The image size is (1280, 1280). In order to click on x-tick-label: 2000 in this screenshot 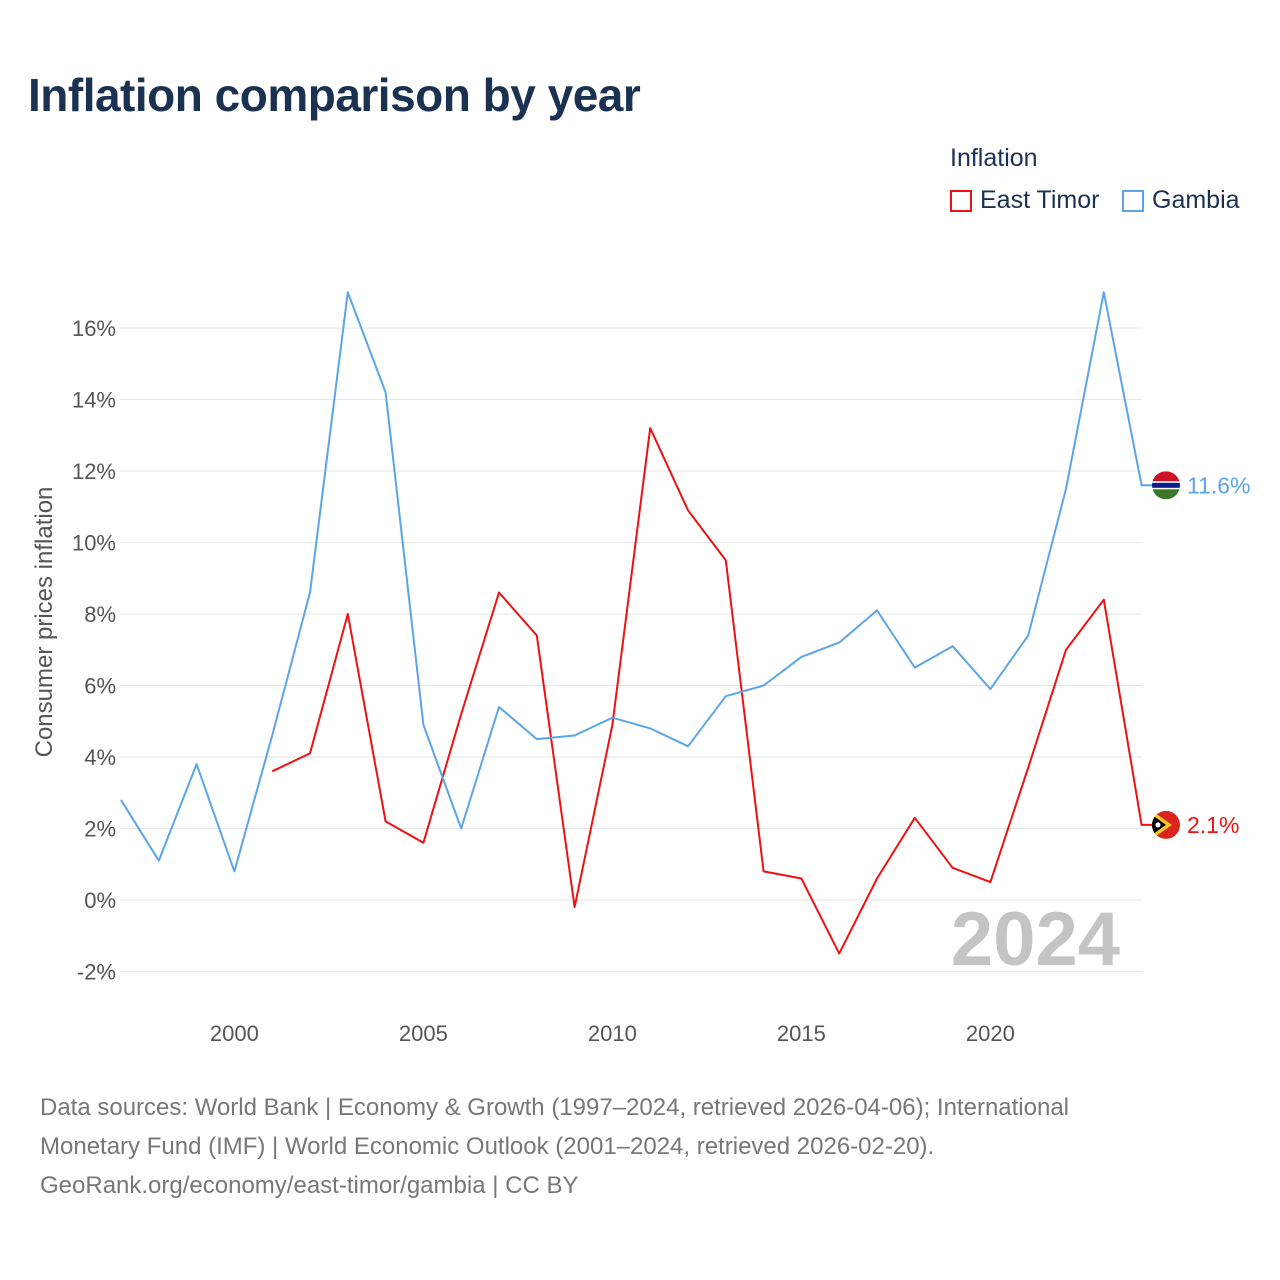, I will do `click(234, 1033)`.